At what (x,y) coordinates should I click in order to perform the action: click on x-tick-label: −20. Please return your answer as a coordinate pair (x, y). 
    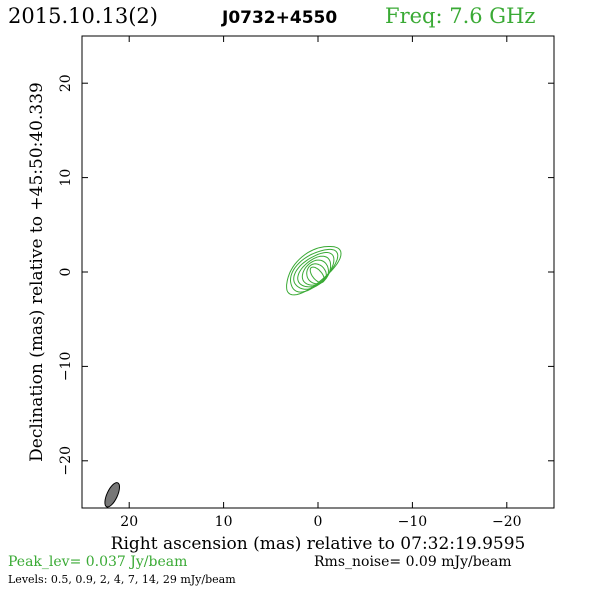
    Looking at the image, I should click on (507, 522).